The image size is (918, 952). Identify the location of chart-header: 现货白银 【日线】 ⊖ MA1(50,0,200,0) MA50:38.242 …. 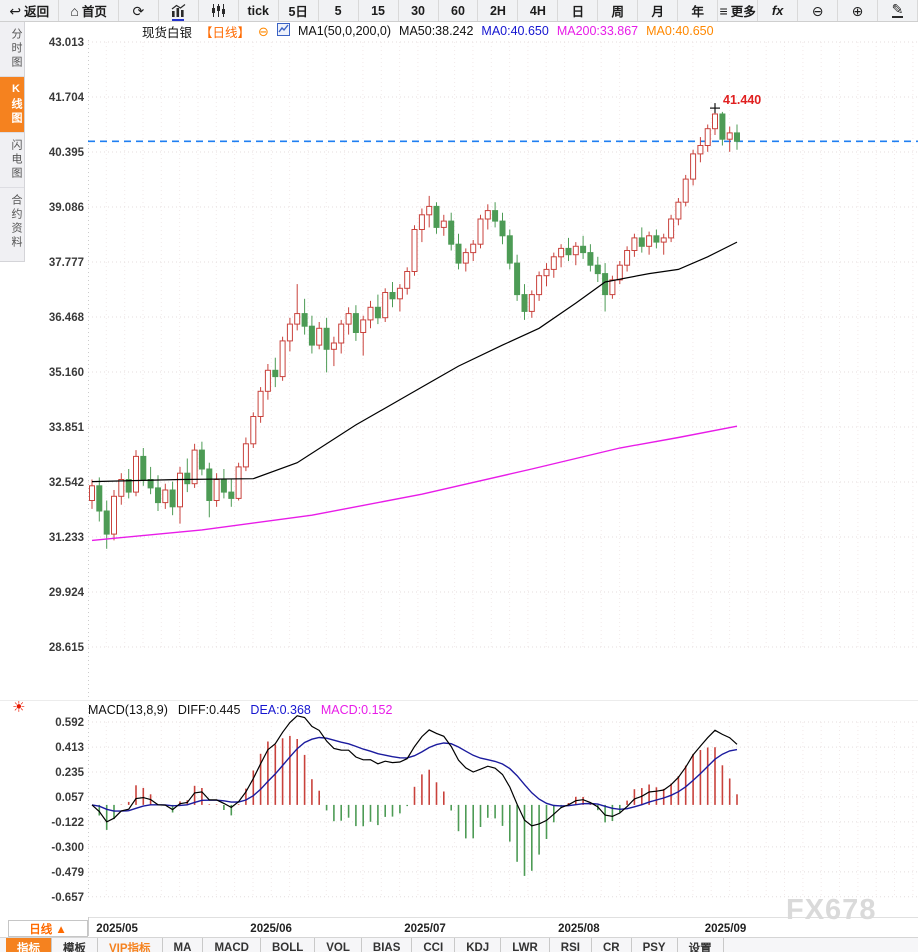
(428, 31).